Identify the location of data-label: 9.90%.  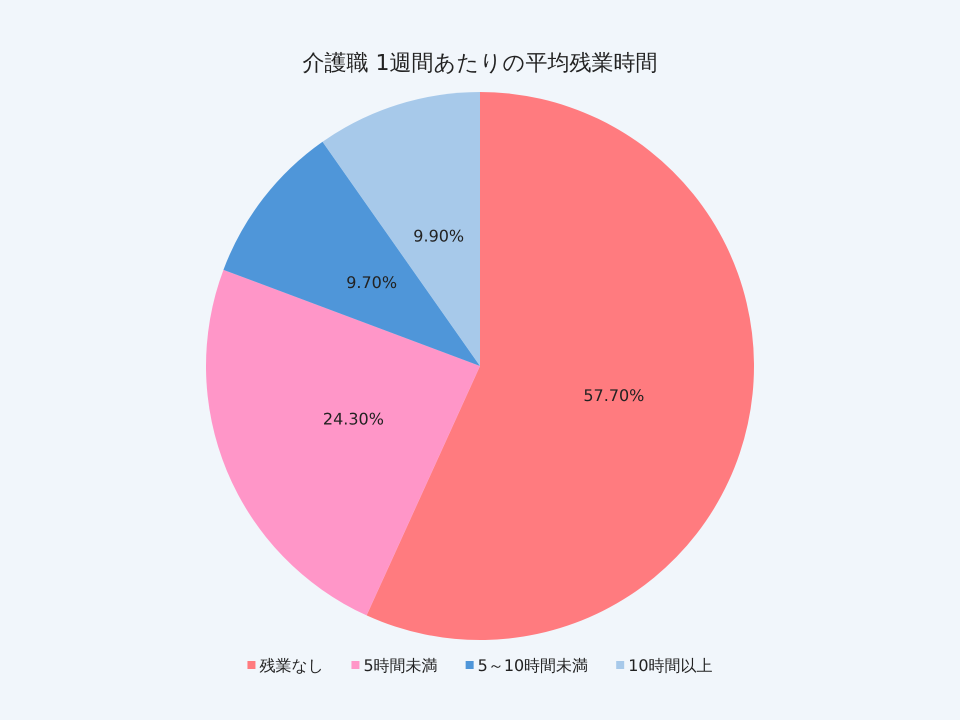
(438, 236).